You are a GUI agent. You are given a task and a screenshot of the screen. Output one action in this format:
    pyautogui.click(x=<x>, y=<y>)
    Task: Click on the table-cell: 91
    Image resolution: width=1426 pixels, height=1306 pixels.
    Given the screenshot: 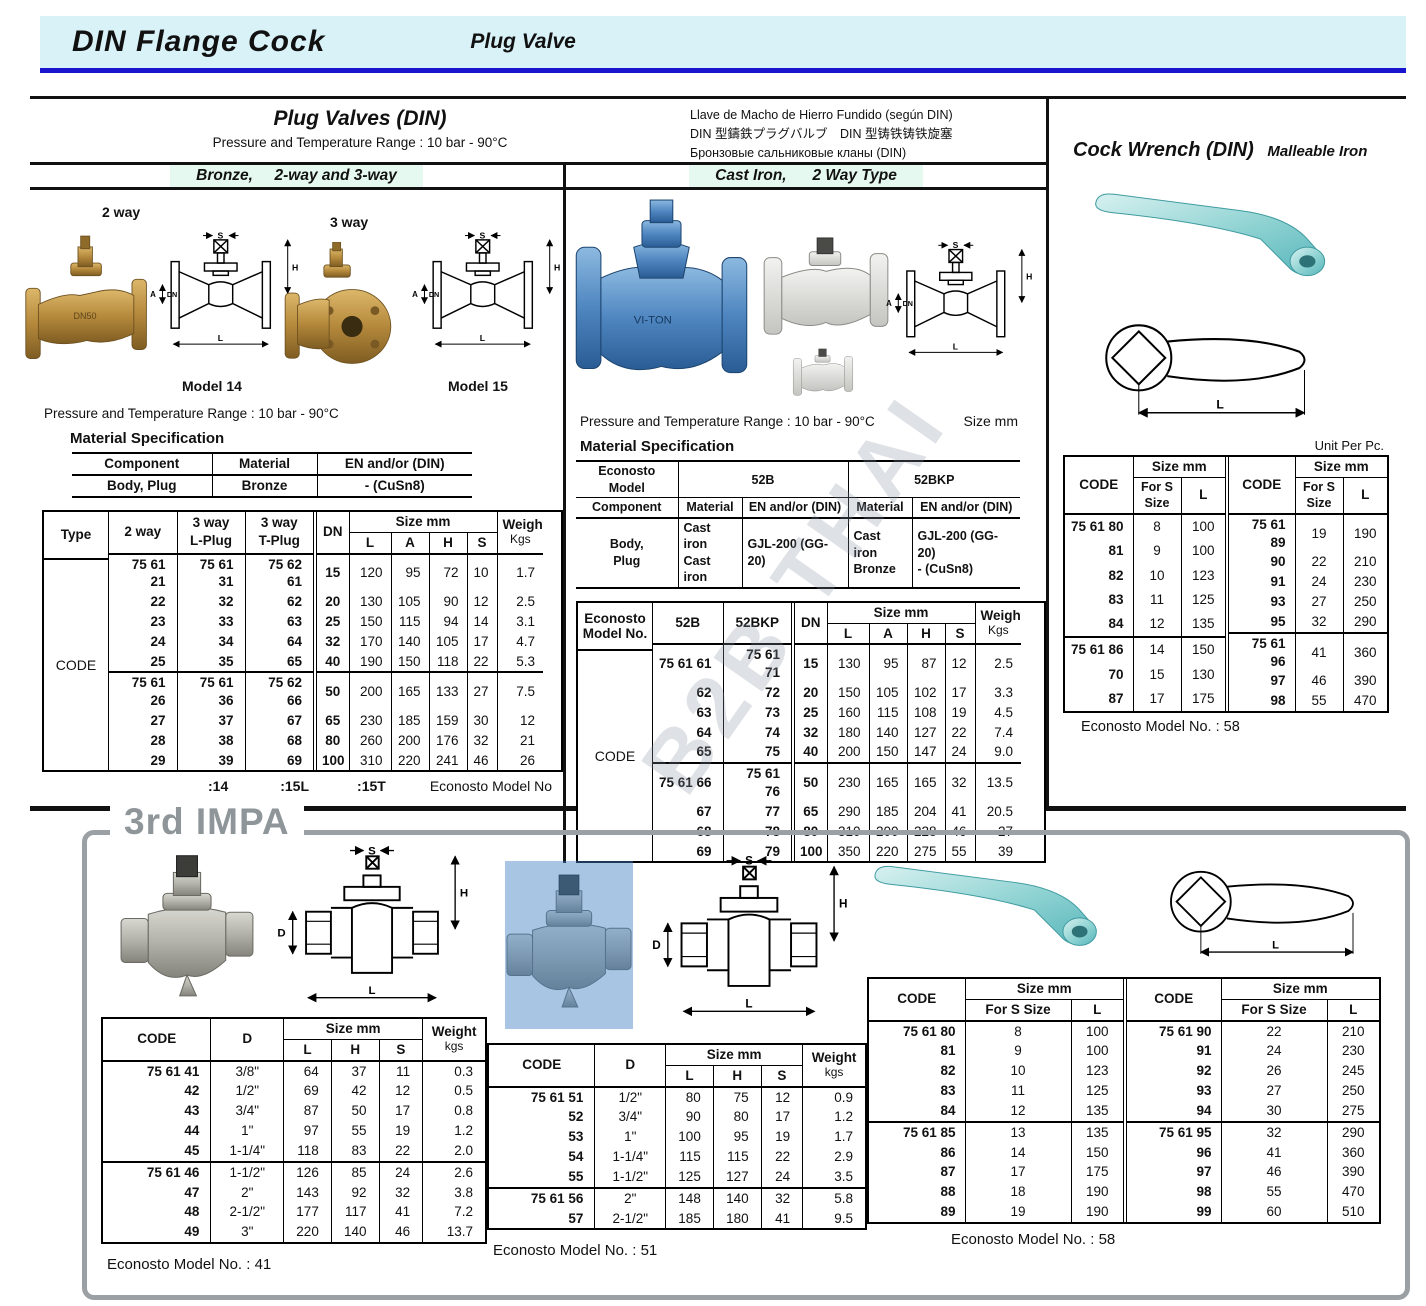 What is the action you would take?
    pyautogui.click(x=1278, y=582)
    